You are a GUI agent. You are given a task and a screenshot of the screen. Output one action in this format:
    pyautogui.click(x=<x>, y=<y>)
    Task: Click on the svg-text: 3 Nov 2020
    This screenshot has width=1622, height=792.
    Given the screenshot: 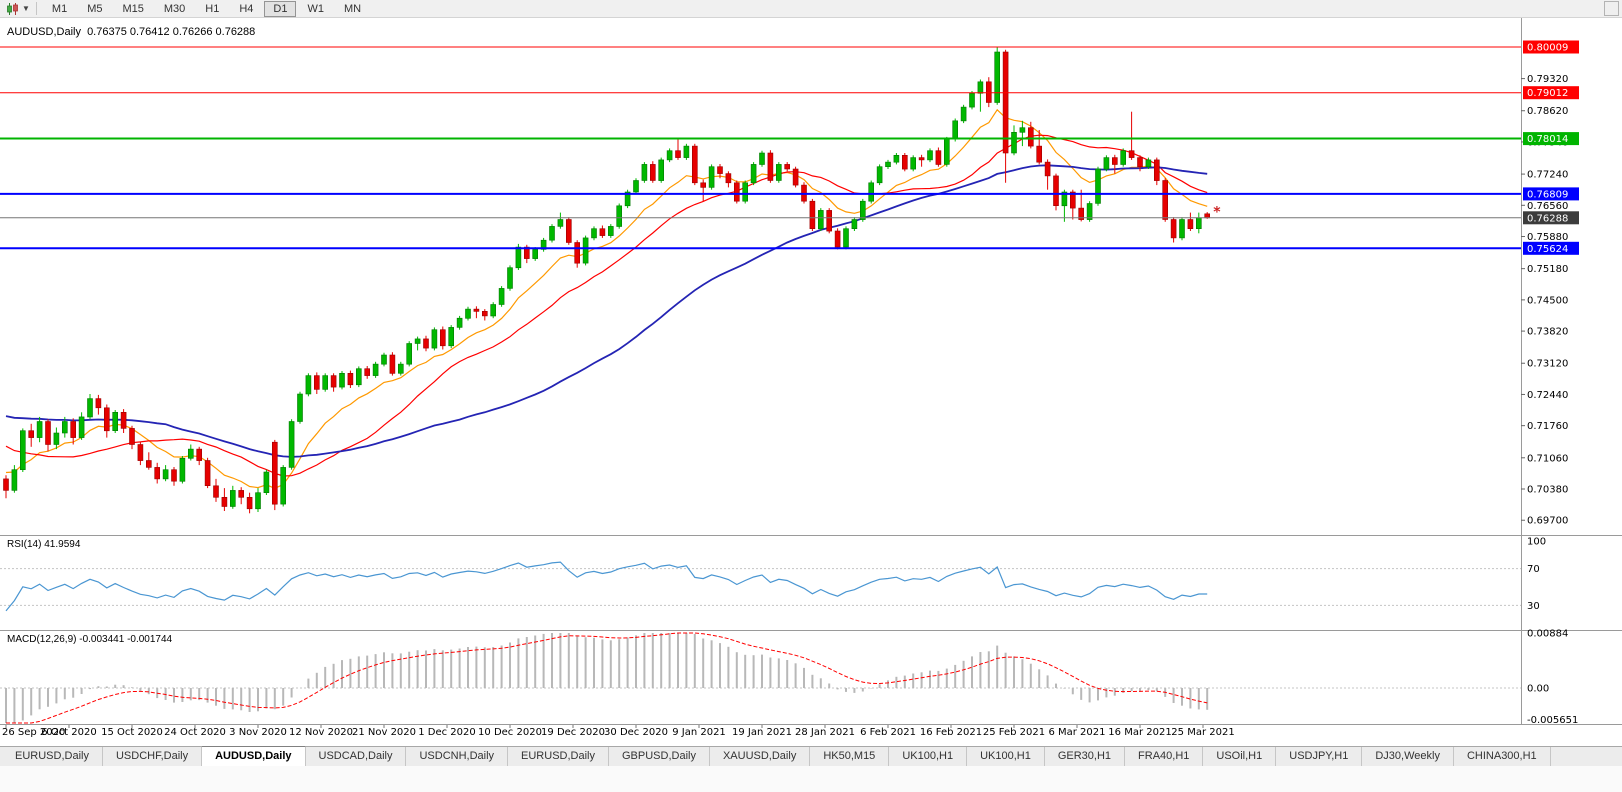 What is the action you would take?
    pyautogui.click(x=258, y=732)
    